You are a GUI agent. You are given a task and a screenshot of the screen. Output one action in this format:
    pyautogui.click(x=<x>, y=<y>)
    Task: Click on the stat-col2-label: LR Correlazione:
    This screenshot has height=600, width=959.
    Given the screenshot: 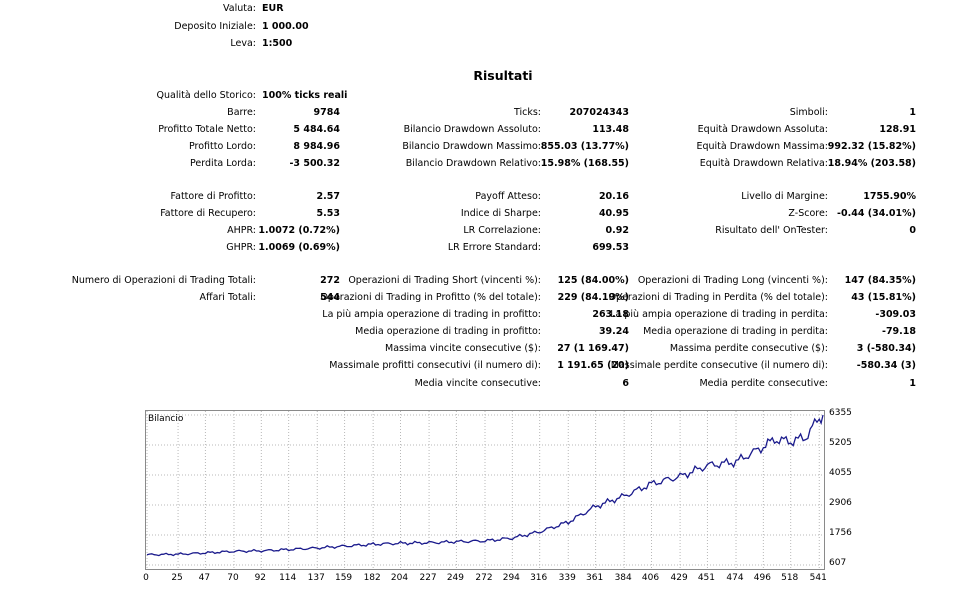 What is the action you would take?
    pyautogui.click(x=502, y=230)
    